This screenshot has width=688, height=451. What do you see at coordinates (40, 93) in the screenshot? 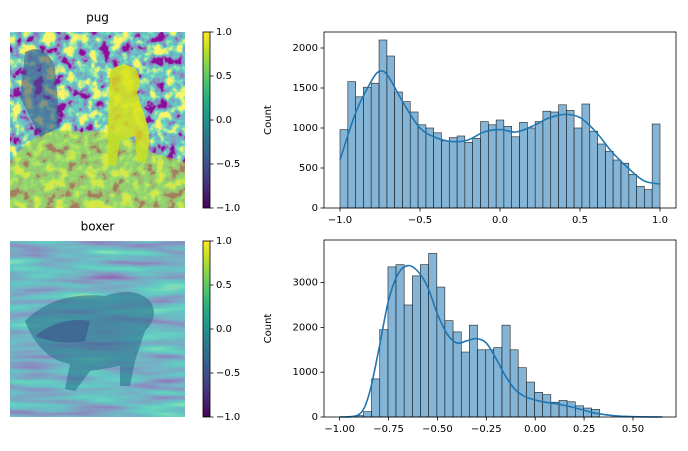
I see `dog-shadow` at bounding box center [40, 93].